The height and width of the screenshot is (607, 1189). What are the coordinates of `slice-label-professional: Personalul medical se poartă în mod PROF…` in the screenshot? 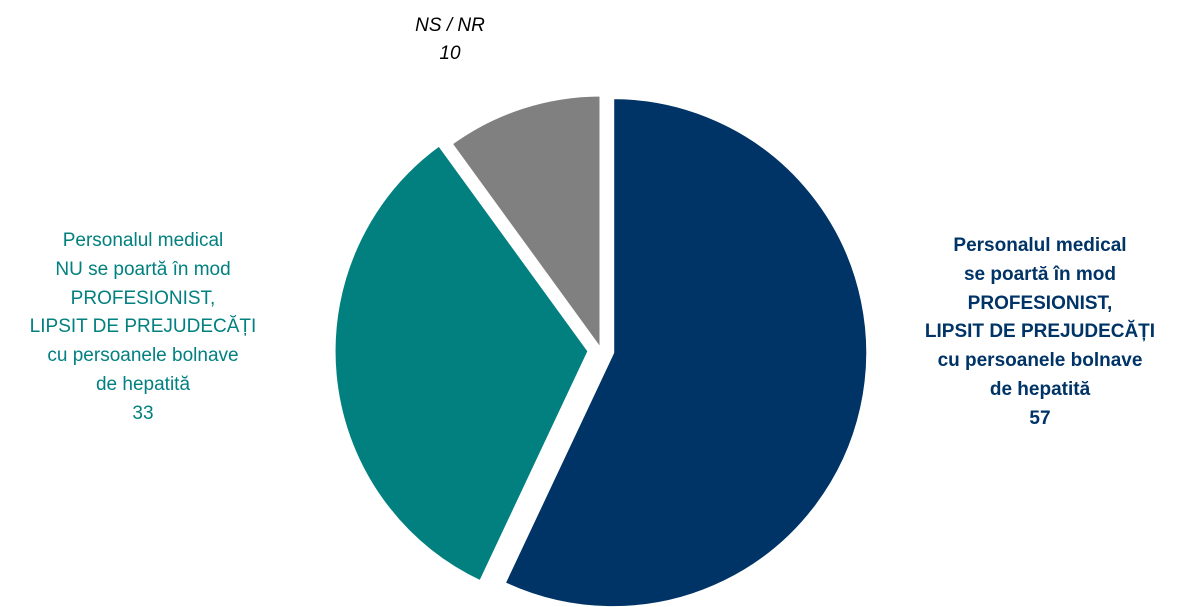 It's located at (1039, 333).